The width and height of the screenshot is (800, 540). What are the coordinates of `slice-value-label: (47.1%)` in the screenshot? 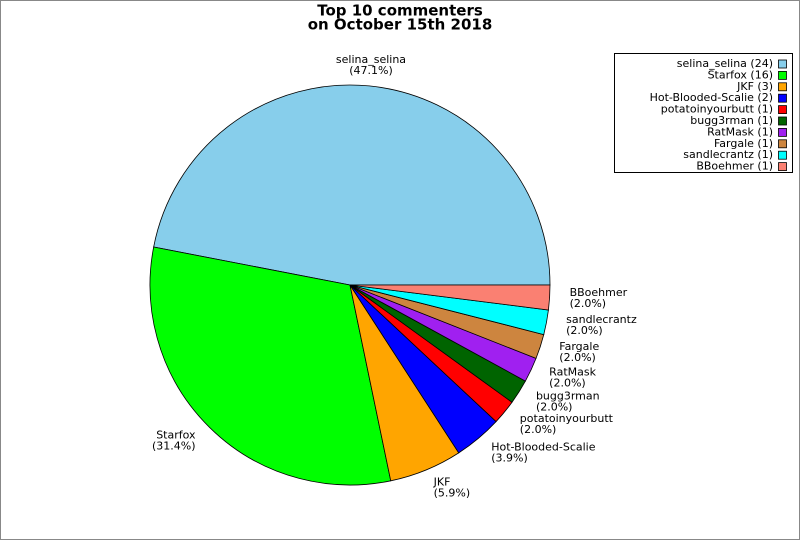 It's located at (371, 70).